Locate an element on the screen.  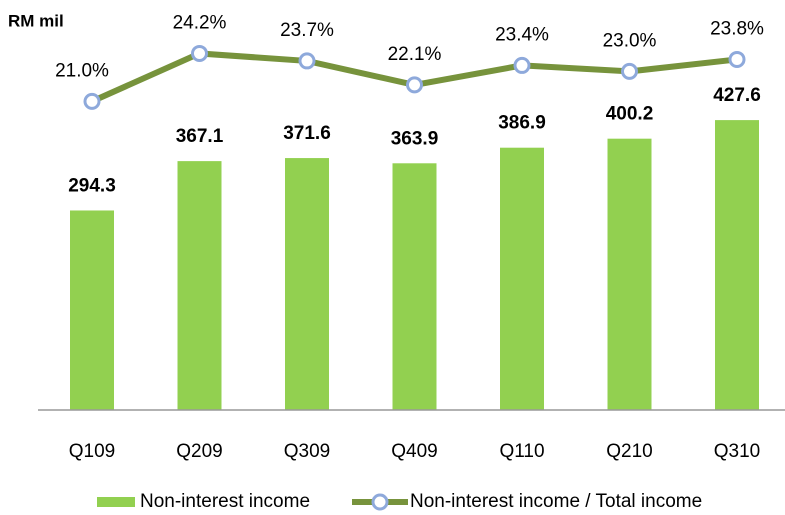
x-tick-label: Q110 is located at coordinates (521, 451).